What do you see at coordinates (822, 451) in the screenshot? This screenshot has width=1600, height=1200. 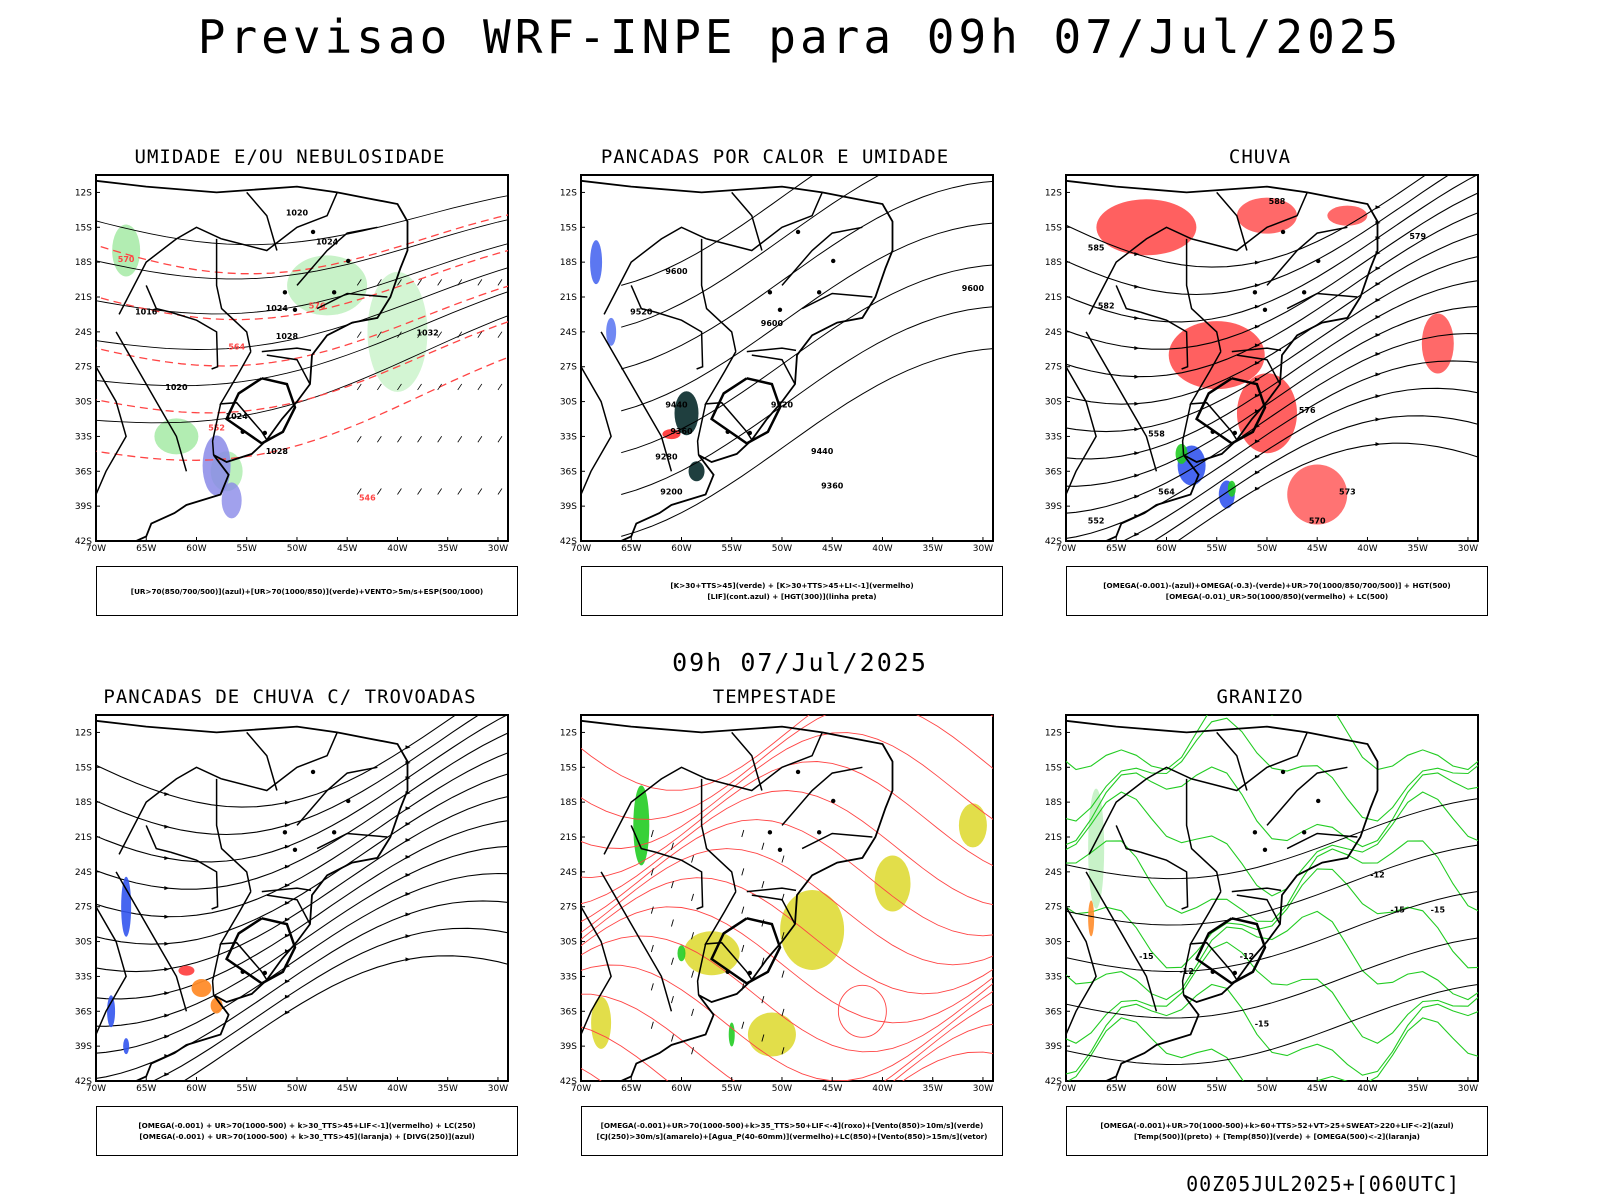 I see `contour-label: 9440` at bounding box center [822, 451].